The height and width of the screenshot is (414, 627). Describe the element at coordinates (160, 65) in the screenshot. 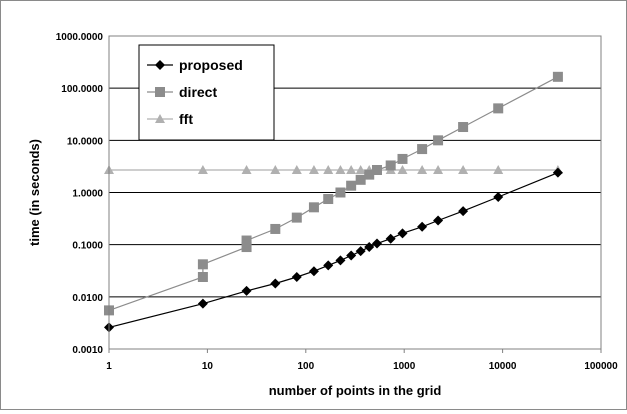

I see `legend-marker-proposed` at that location.